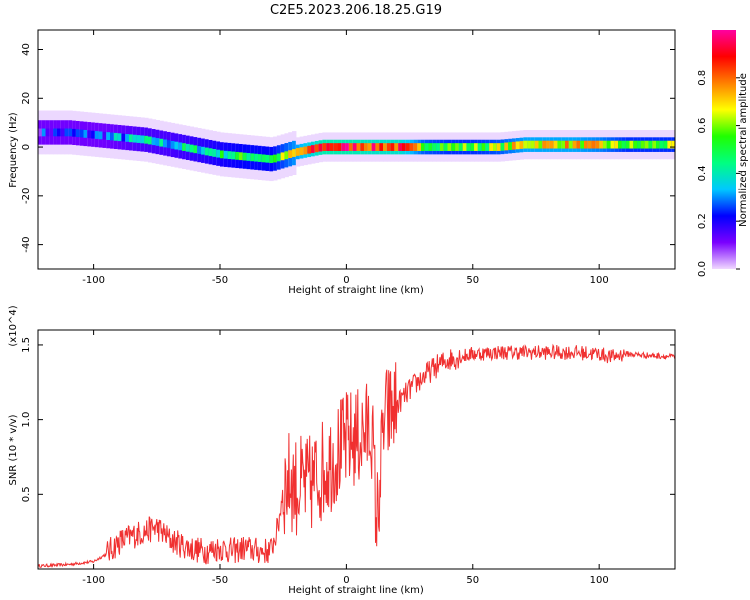 The width and height of the screenshot is (750, 600). I want to click on snr-x-axis-label: Height of straight line (km), so click(356, 590).